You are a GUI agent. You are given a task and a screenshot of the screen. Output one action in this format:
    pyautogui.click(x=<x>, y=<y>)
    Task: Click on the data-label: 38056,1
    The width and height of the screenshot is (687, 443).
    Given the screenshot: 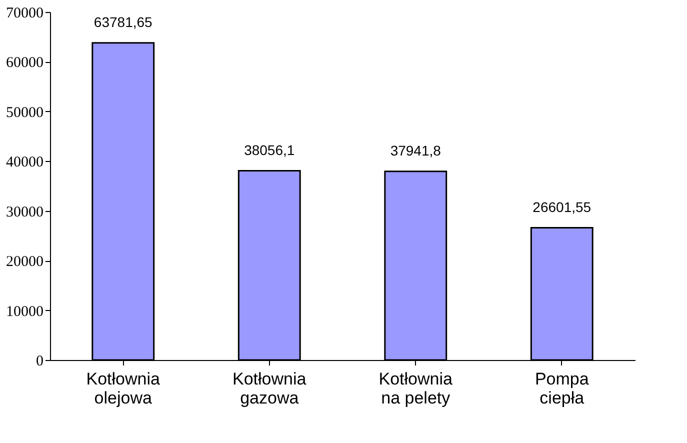 What is the action you would take?
    pyautogui.click(x=269, y=150)
    